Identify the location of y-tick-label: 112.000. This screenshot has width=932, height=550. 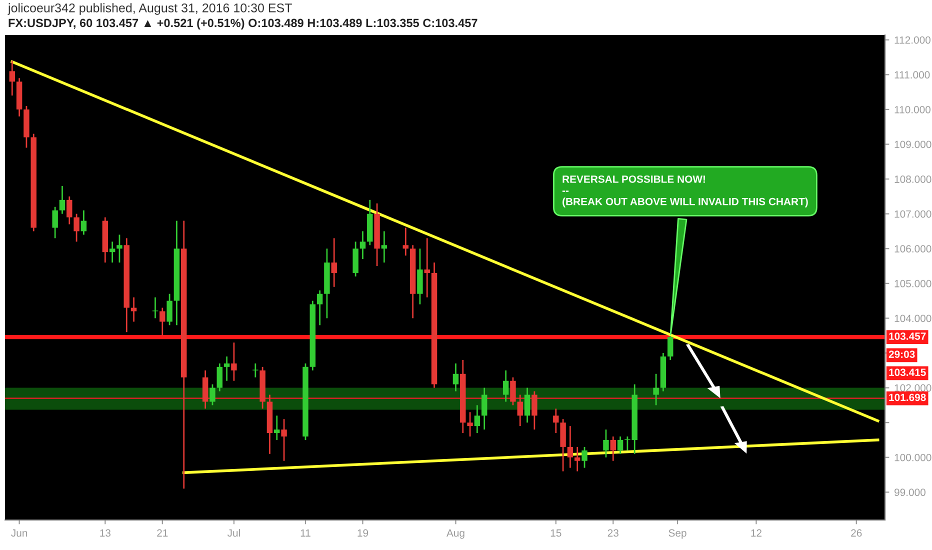
(912, 40).